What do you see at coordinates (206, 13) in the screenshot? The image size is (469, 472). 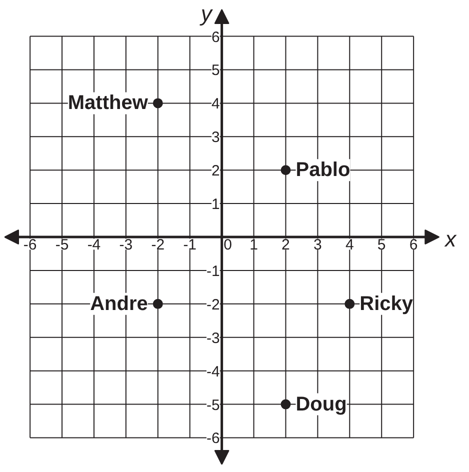 I see `y-axis-title: y` at bounding box center [206, 13].